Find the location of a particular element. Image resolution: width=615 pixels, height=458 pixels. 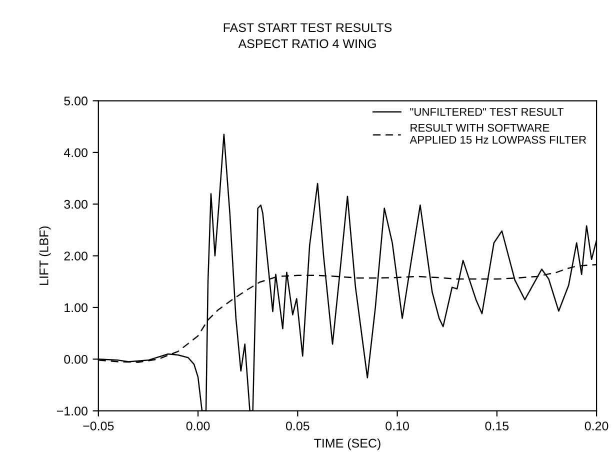

x-tick-label: −0.05 is located at coordinates (98, 426).